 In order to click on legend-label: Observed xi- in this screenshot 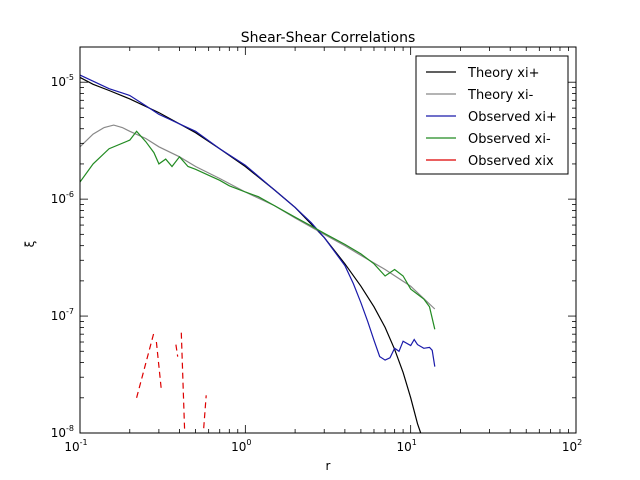, I will do `click(509, 139)`.